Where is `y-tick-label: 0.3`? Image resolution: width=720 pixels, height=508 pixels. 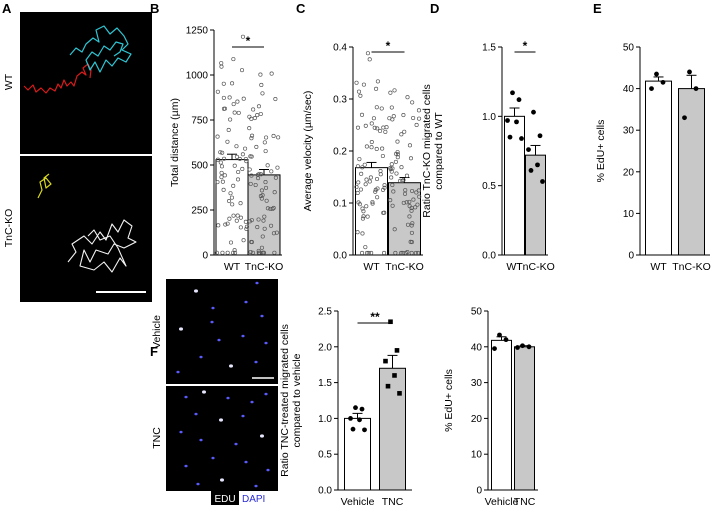 y-tick-label: 0.3 is located at coordinates (340, 100).